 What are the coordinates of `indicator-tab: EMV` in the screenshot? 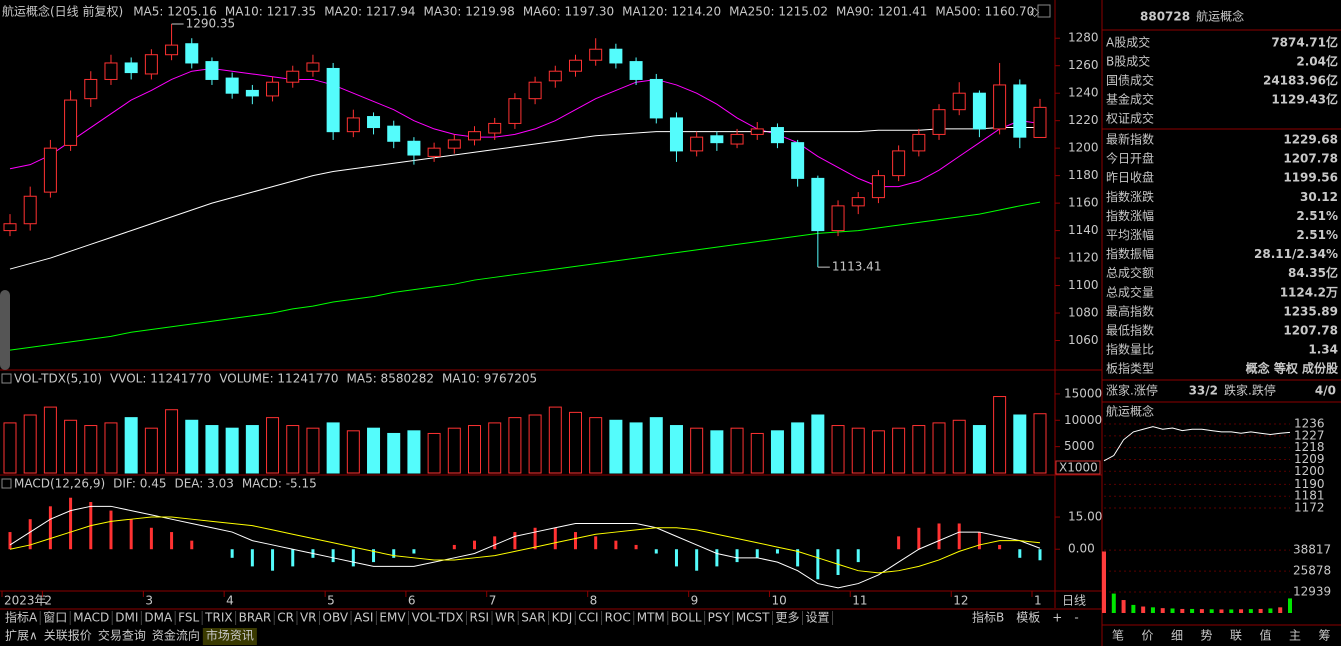 It's located at (392, 618).